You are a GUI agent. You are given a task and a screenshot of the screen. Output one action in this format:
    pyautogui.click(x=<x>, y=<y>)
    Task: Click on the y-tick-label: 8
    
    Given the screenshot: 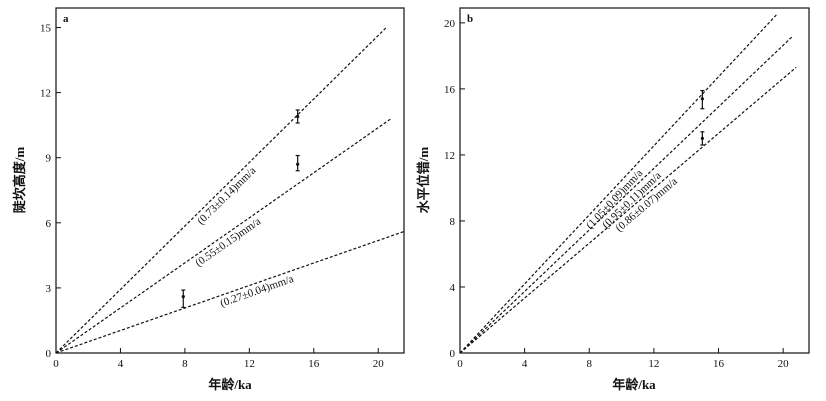 What is the action you would take?
    pyautogui.click(x=453, y=222)
    